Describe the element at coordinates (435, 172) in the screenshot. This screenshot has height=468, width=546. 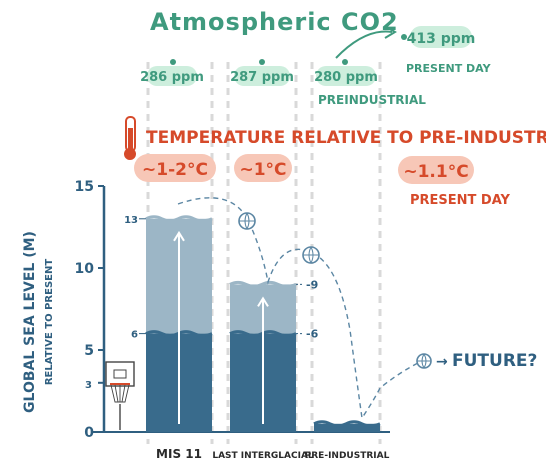
I see `temperature-present: ~1.1°C` at that location.